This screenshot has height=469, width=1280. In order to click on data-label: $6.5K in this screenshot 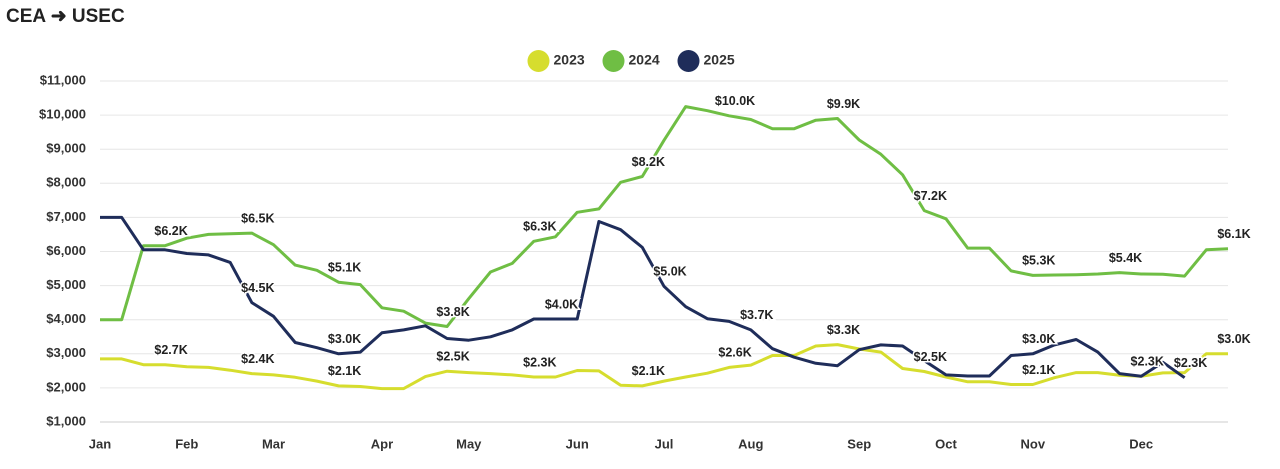, I will do `click(257, 218)`.